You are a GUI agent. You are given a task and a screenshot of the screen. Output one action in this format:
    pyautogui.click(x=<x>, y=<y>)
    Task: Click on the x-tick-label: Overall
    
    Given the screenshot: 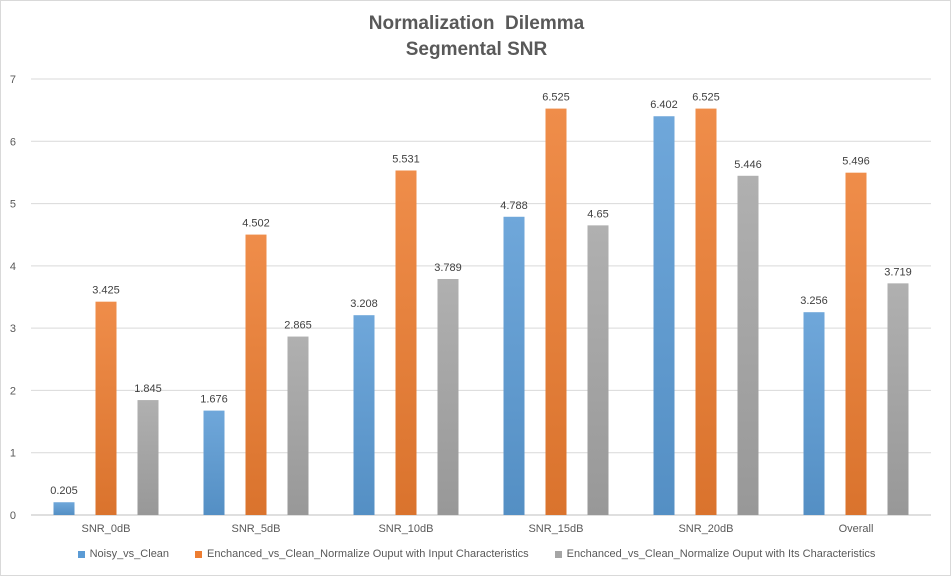 What is the action you would take?
    pyautogui.click(x=856, y=529)
    